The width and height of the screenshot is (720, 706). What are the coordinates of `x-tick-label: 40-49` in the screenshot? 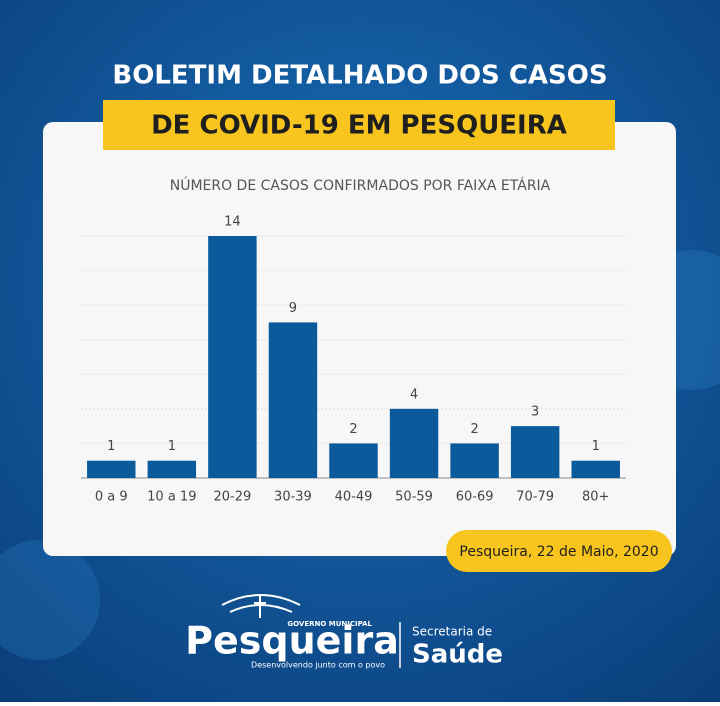 It's located at (354, 497).